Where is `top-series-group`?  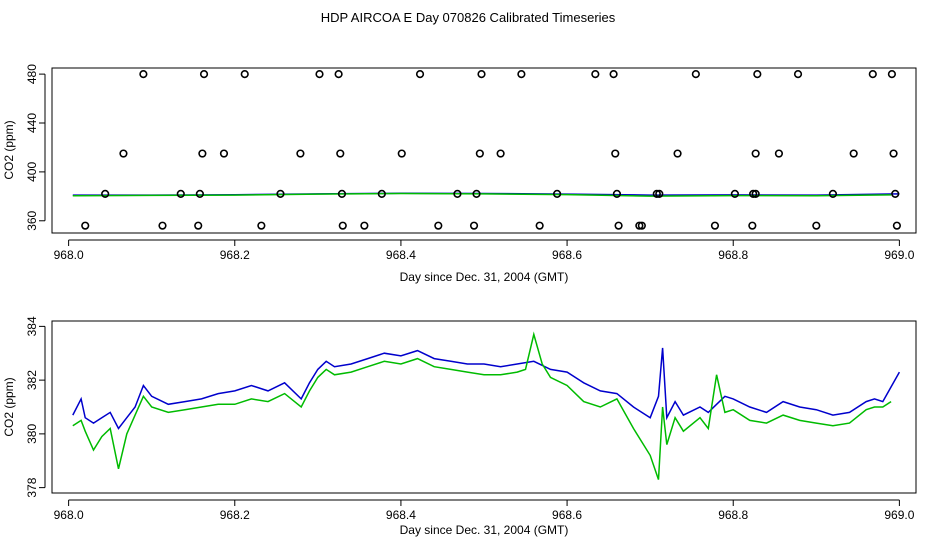
top-series-group is located at coordinates (486, 194).